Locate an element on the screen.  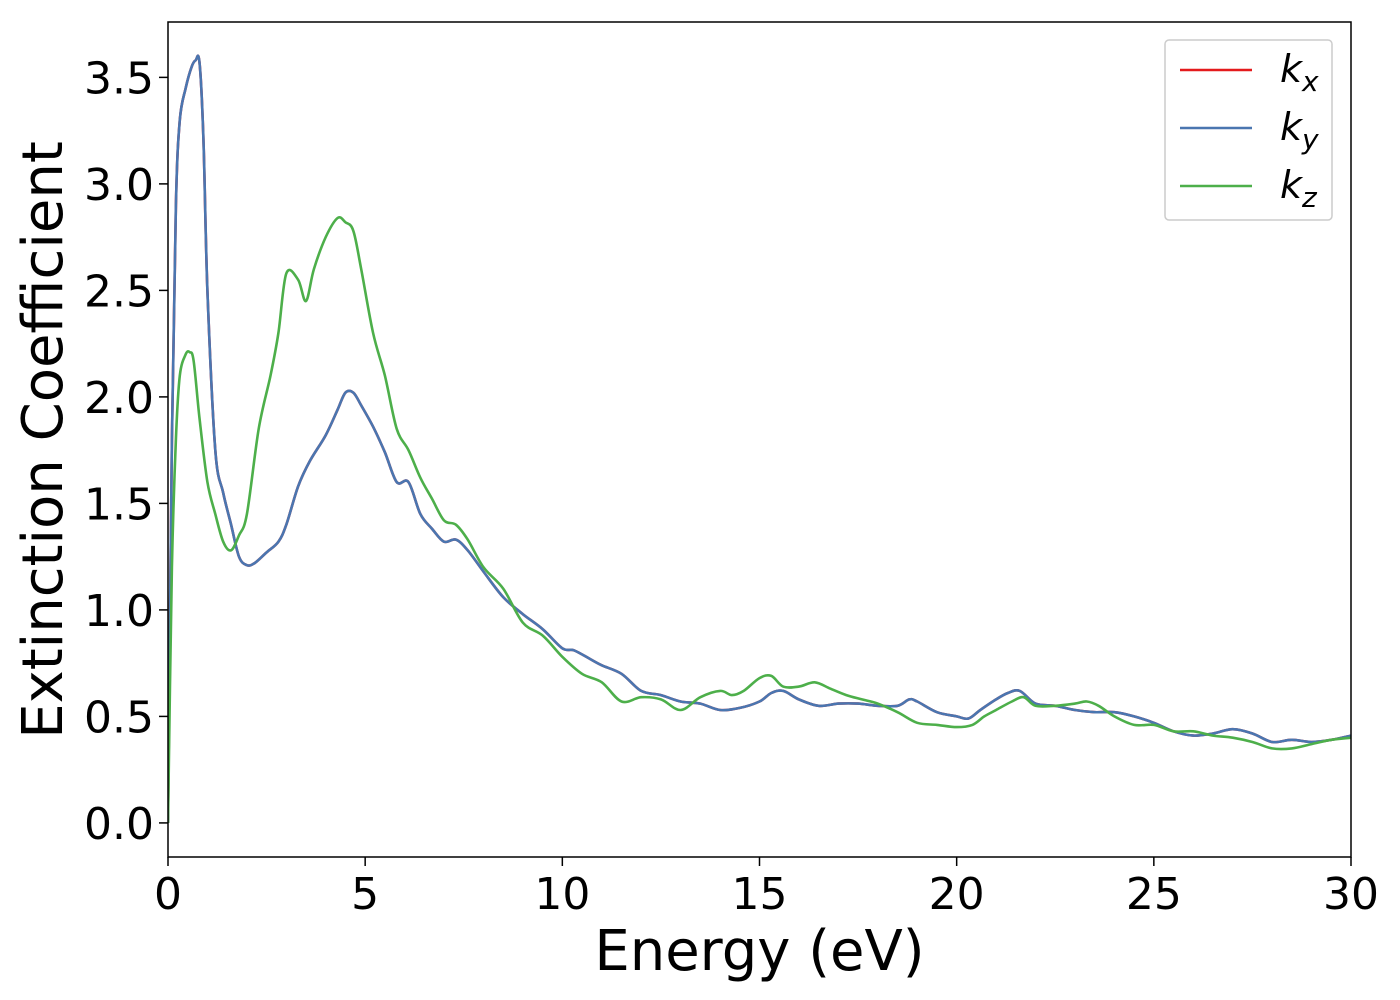
y-axis-title: Extinction Coefficient is located at coordinates (43, 440).